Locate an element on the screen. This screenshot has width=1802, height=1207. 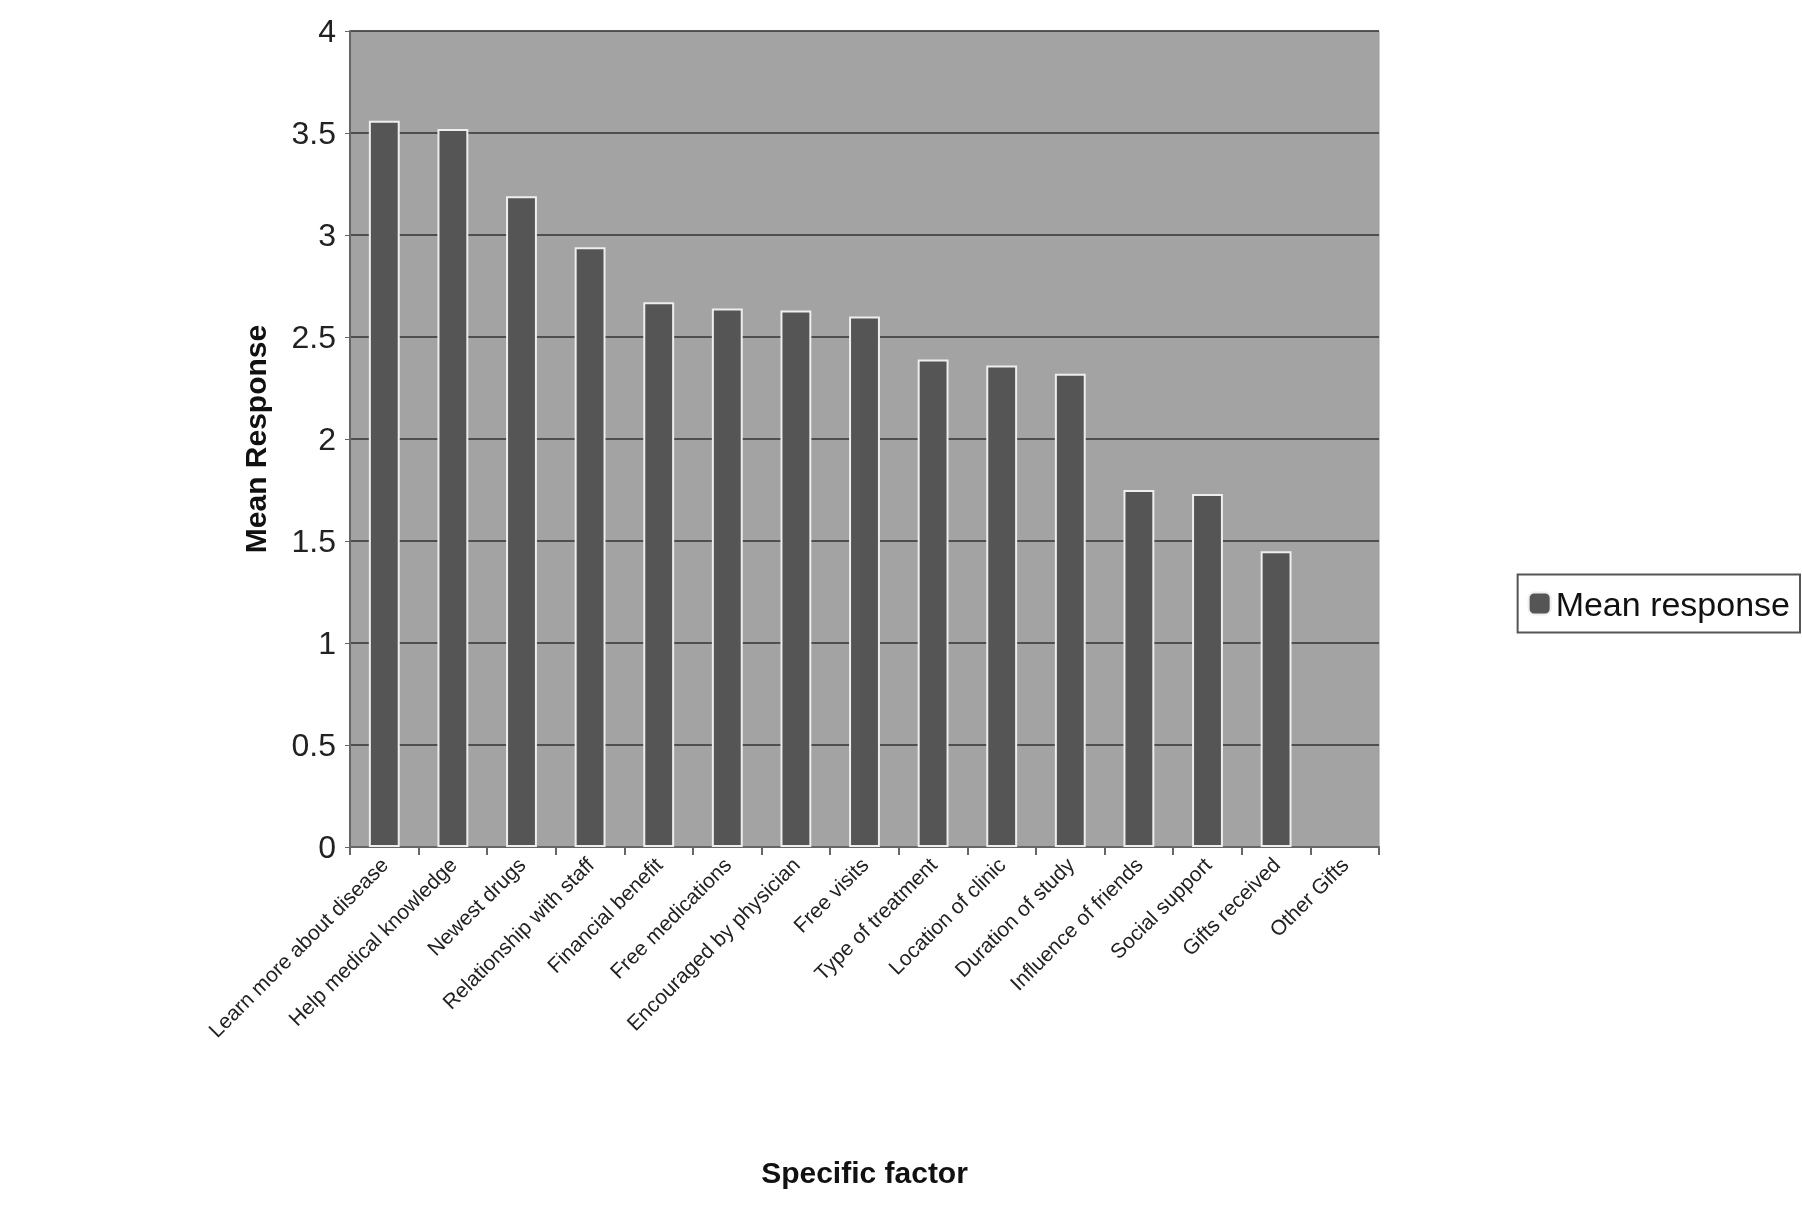
y-axis-title: Mean Response is located at coordinates (255, 439).